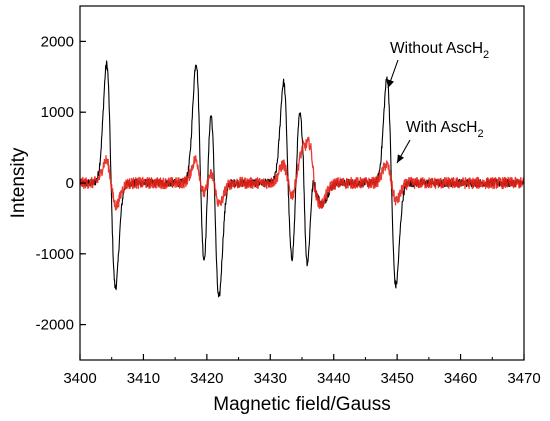  Describe the element at coordinates (57, 112) in the screenshot. I see `y-tick-label: 1000` at that location.